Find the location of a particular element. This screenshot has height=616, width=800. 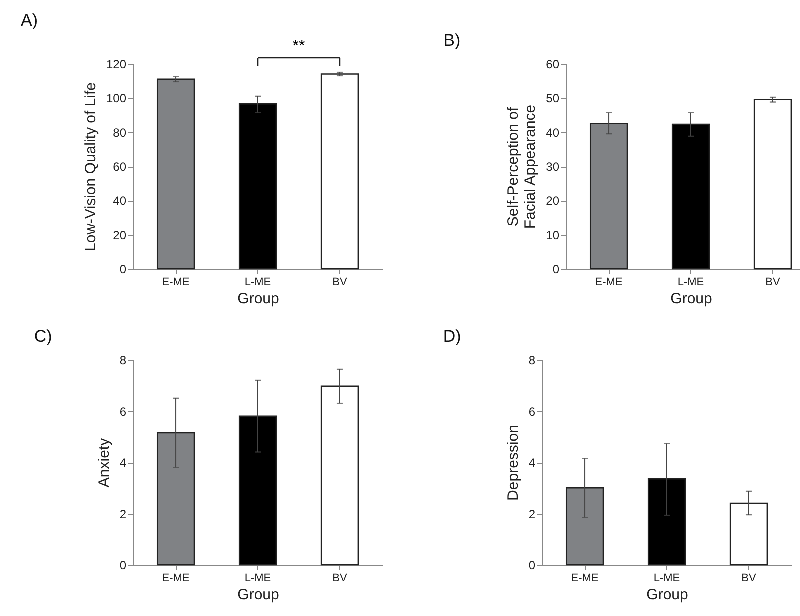

y-tick-label: 30 is located at coordinates (553, 167).